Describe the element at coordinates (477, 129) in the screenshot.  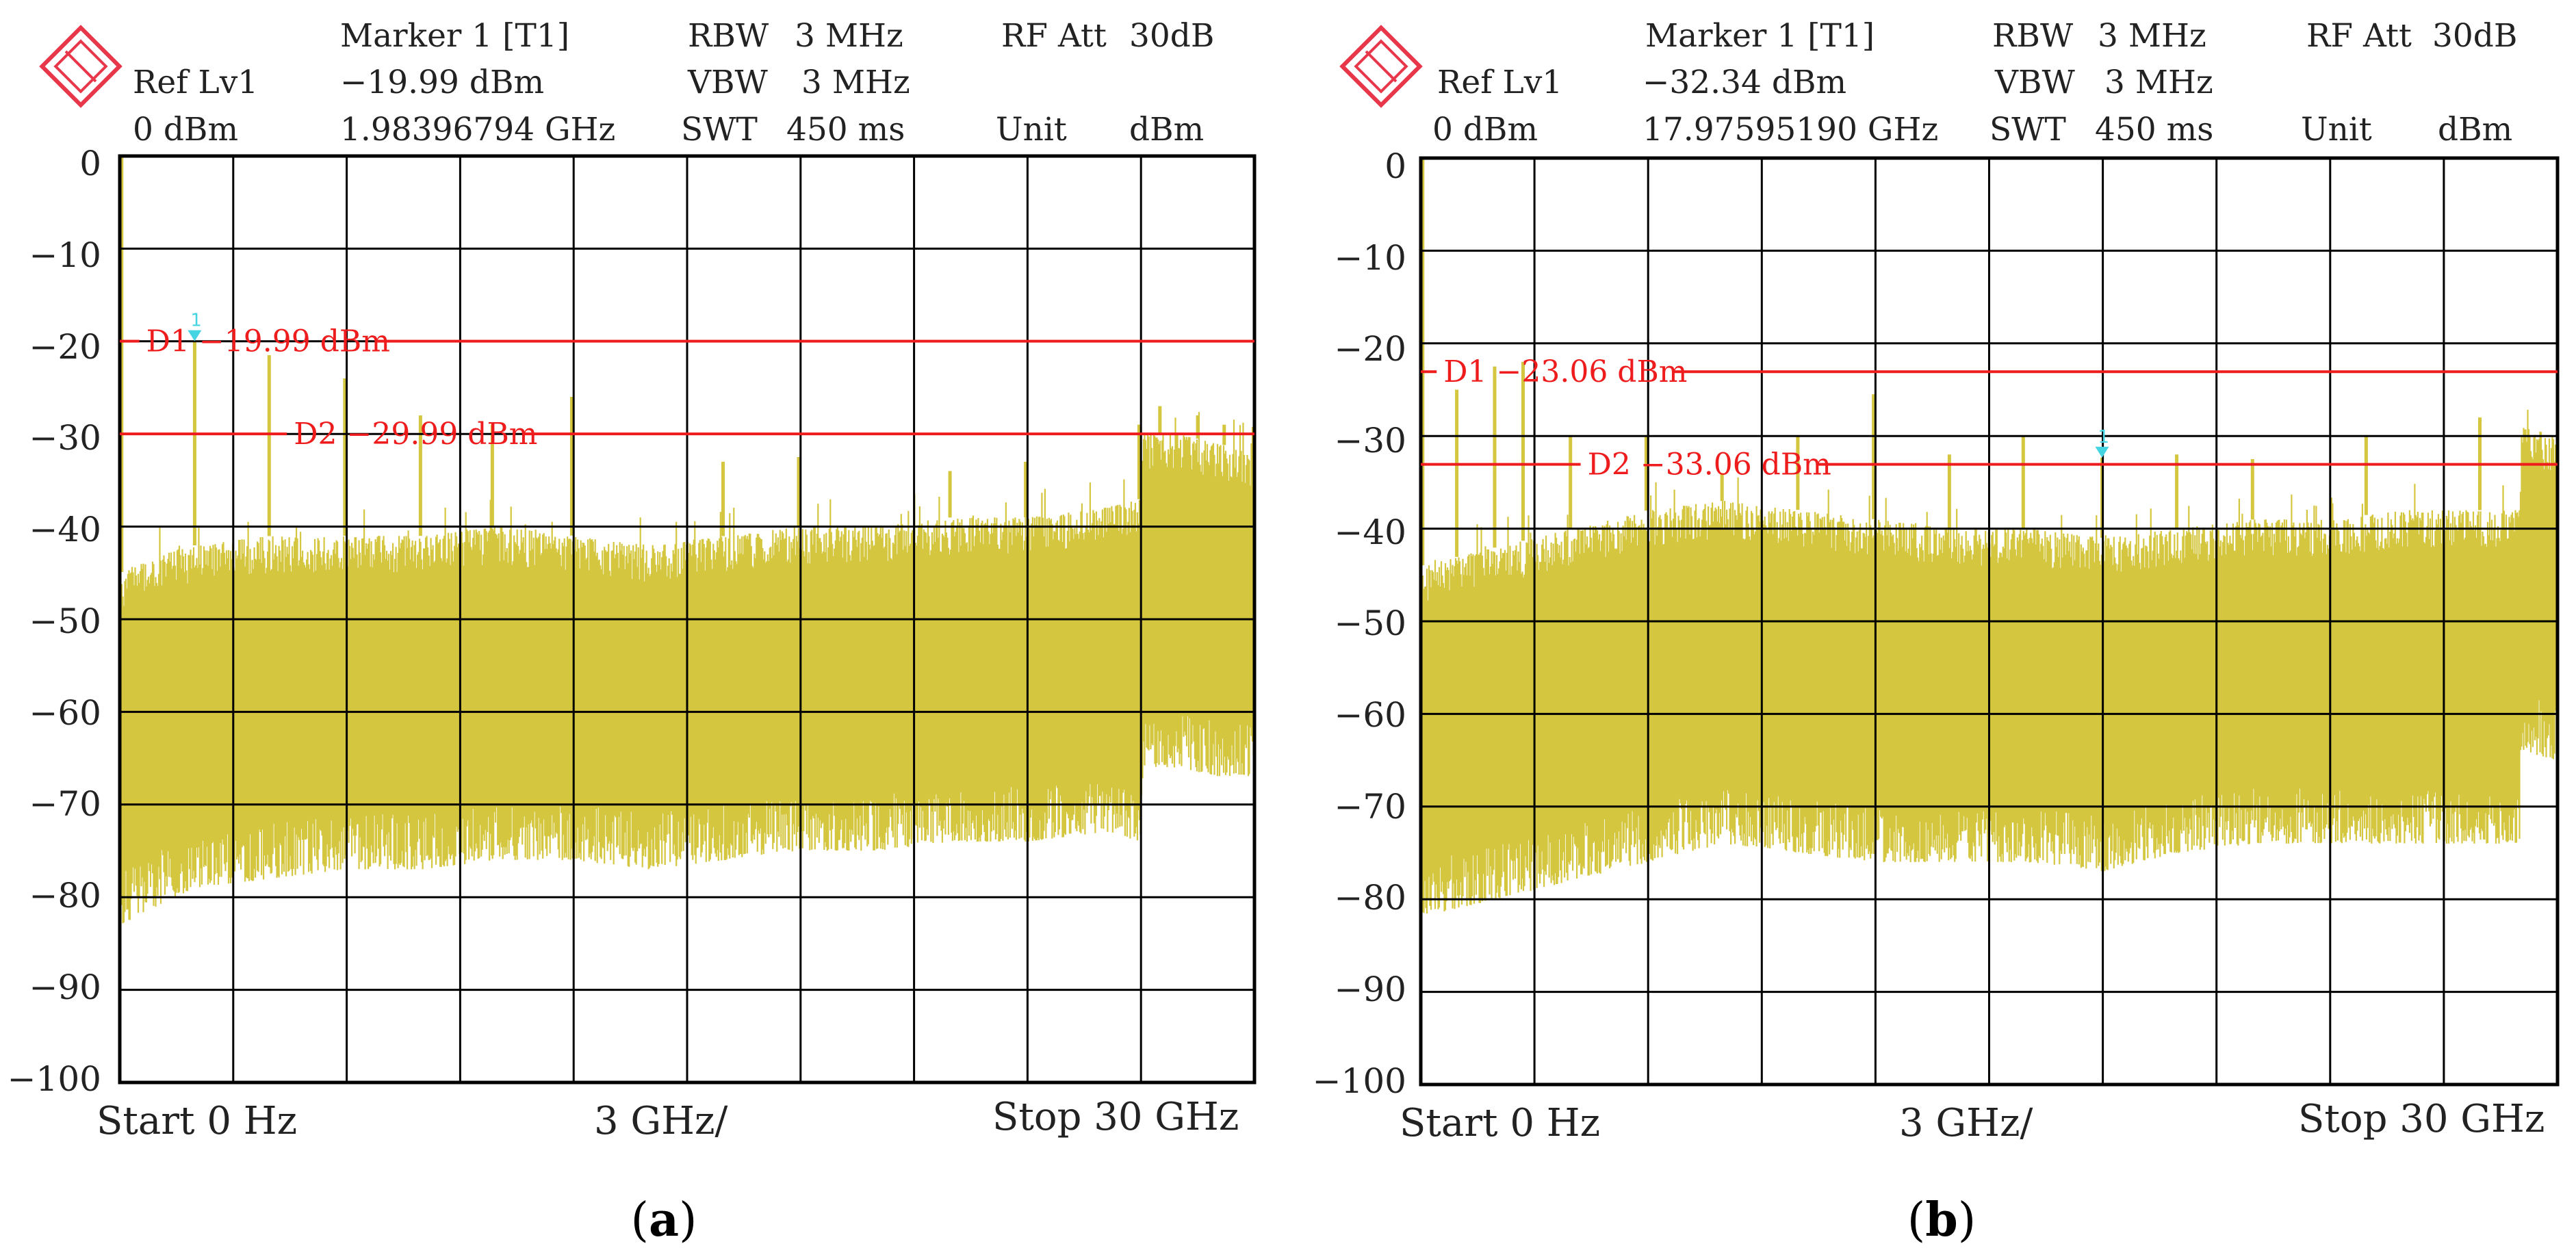
I see `marker-frequency: 1.98396794 GHz` at that location.